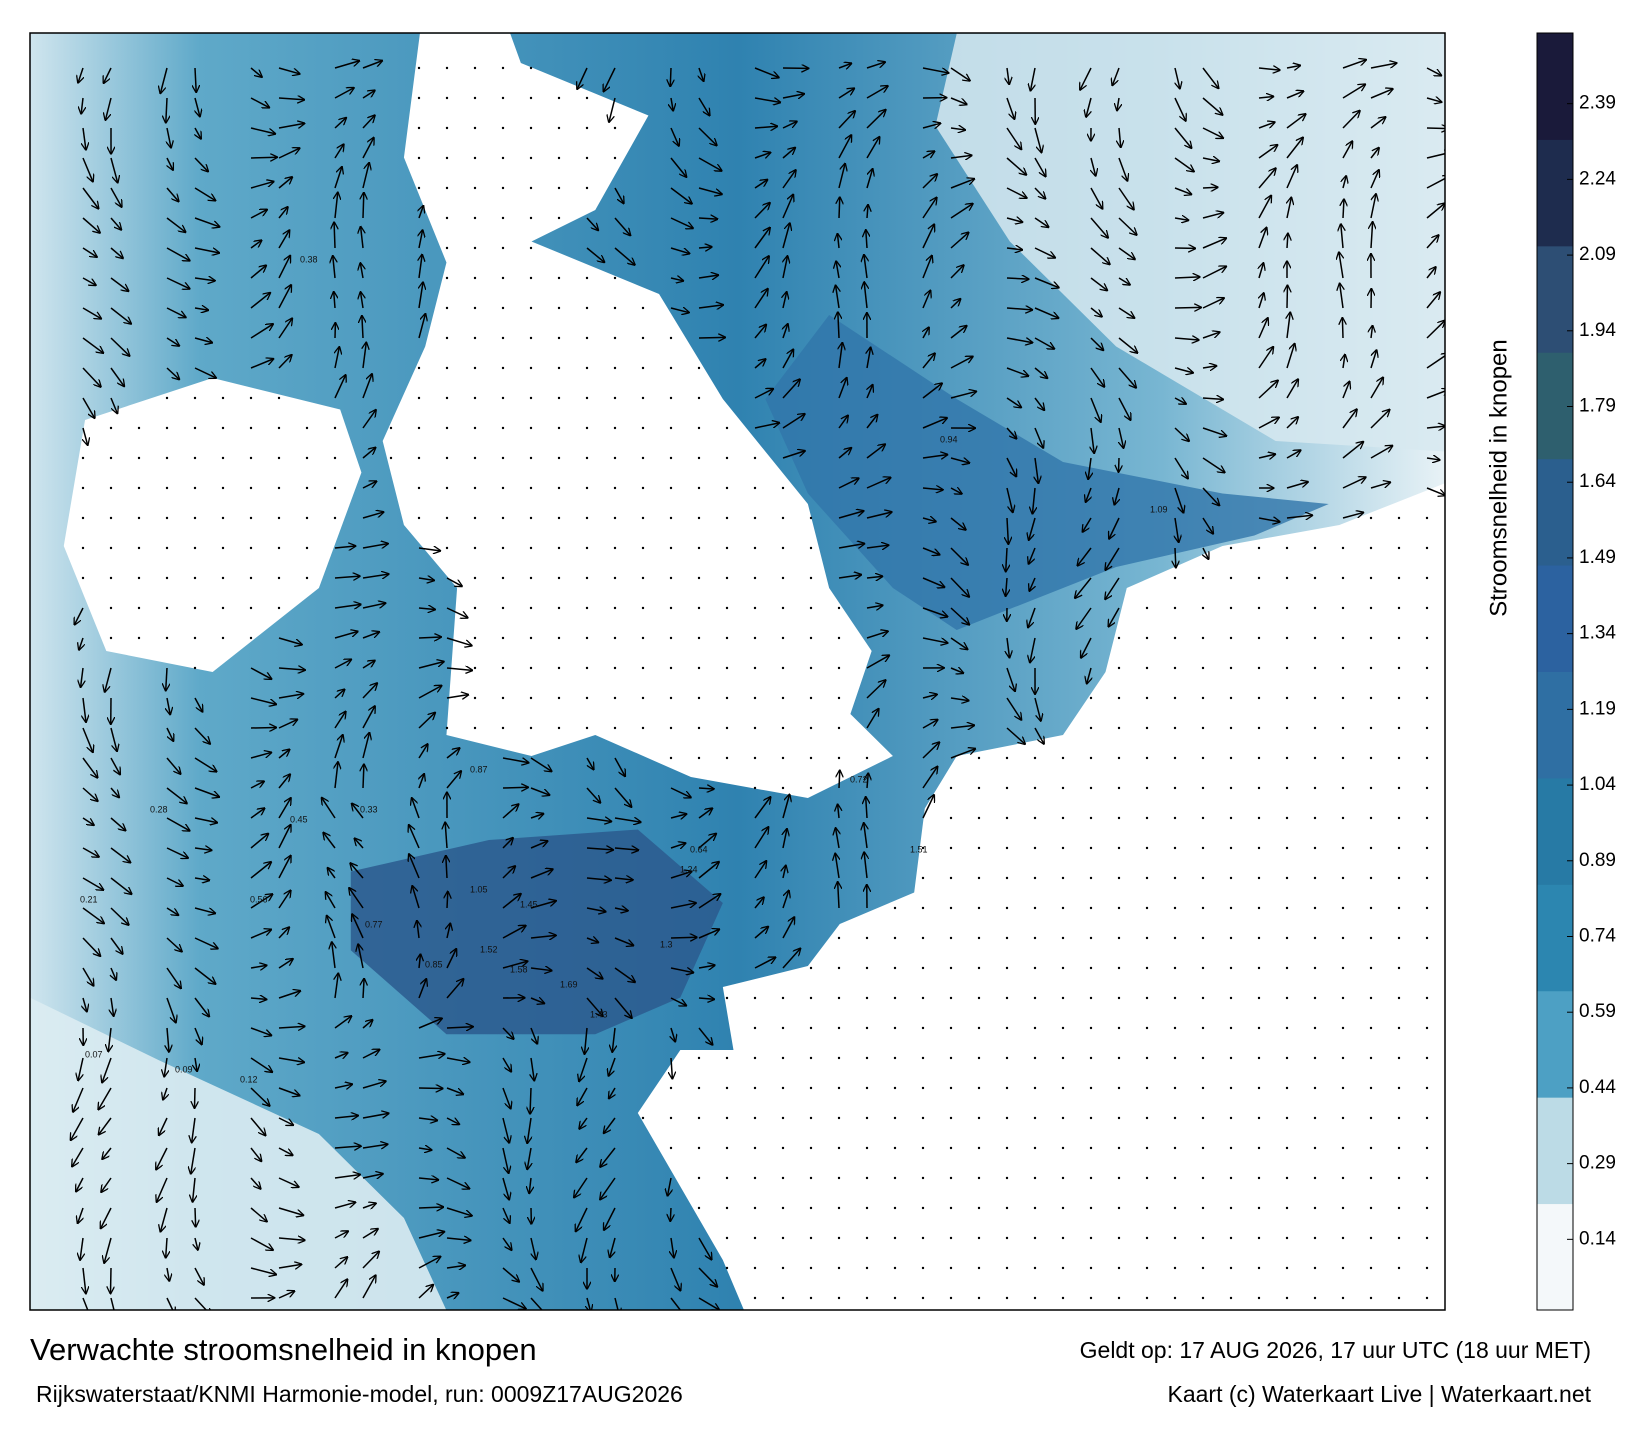 This screenshot has height=1455, width=1650. Describe the element at coordinates (859, 779) in the screenshot. I see `speed-label: 0.72` at that location.